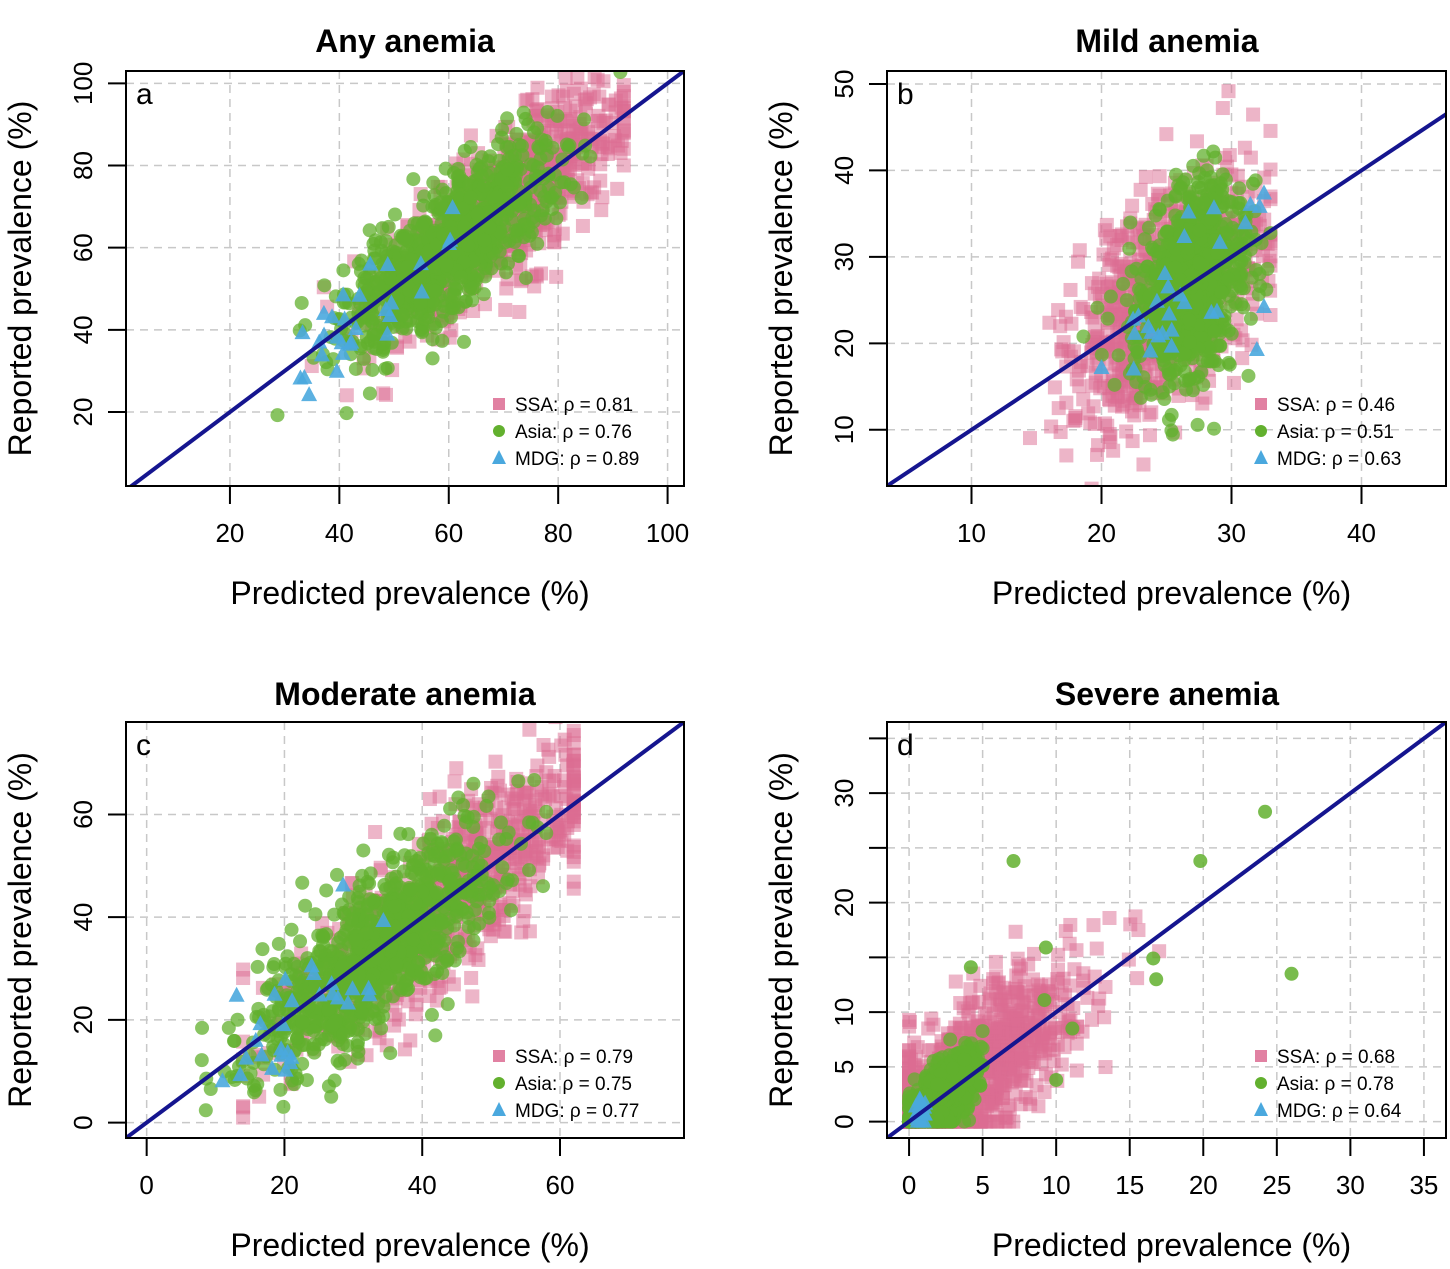 This screenshot has width=1450, height=1269. I want to click on y-tick-label: 50, so click(844, 84).